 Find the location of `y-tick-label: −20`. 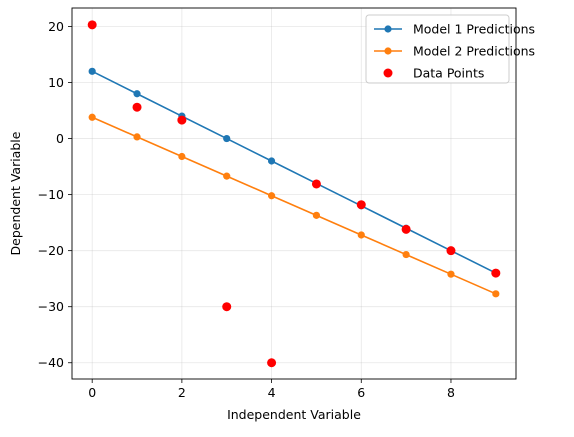

y-tick-label: −20 is located at coordinates (51, 250).